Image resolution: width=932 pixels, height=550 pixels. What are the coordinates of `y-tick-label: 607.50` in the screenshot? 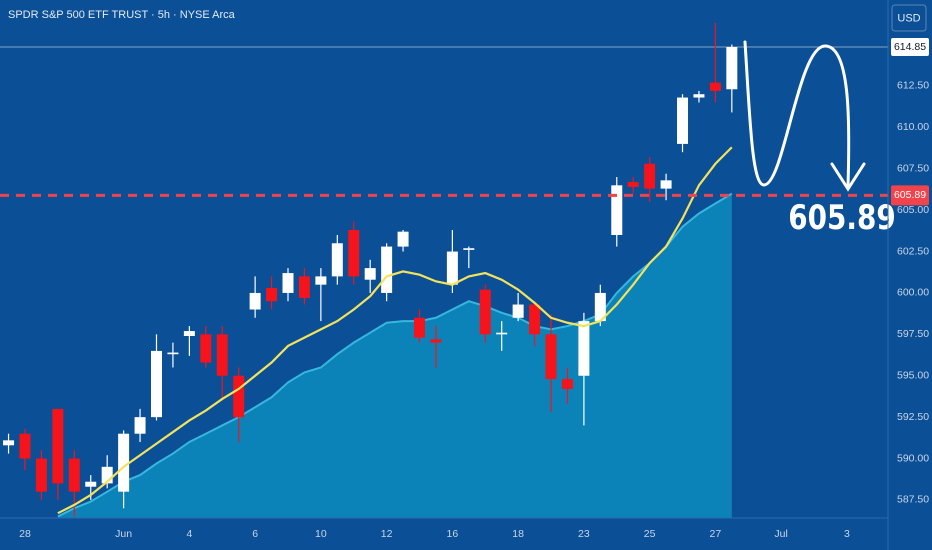 It's located at (913, 169).